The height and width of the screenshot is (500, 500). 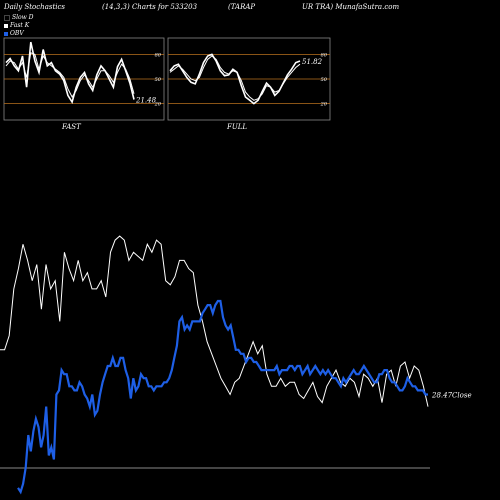 I want to click on fast-level-label-20: 20, so click(x=158, y=105).